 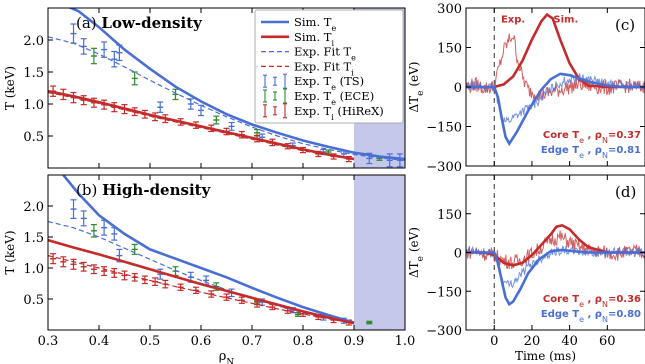 I want to click on x-tick-label: 0.6, so click(x=201, y=341).